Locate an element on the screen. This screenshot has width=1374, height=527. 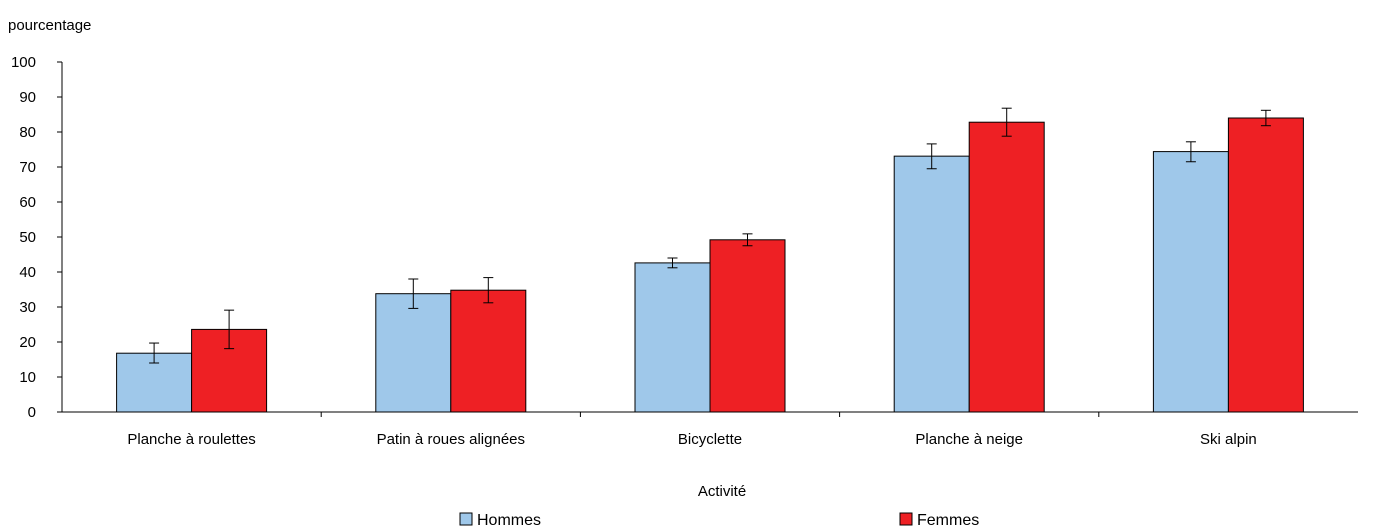
x-category-label: Planche à roulettes is located at coordinates (191, 439).